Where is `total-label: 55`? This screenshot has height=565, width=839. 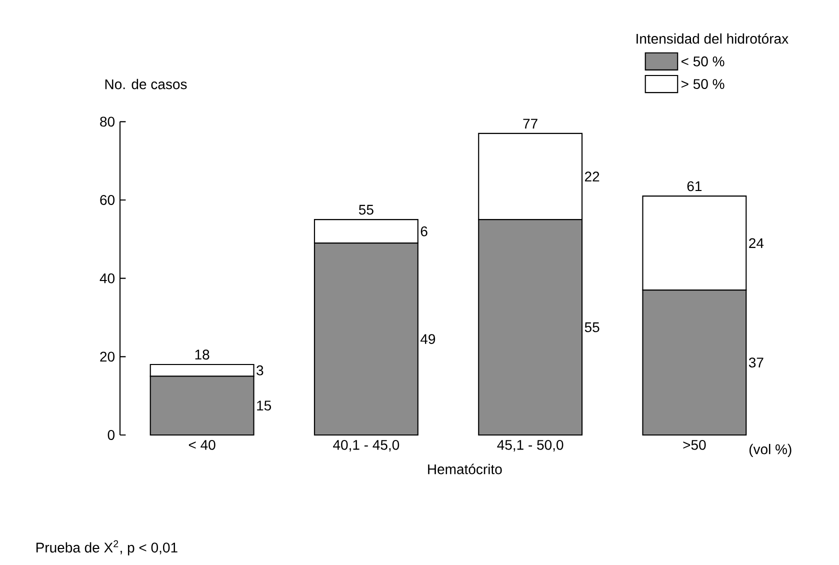 total-label: 55 is located at coordinates (366, 209).